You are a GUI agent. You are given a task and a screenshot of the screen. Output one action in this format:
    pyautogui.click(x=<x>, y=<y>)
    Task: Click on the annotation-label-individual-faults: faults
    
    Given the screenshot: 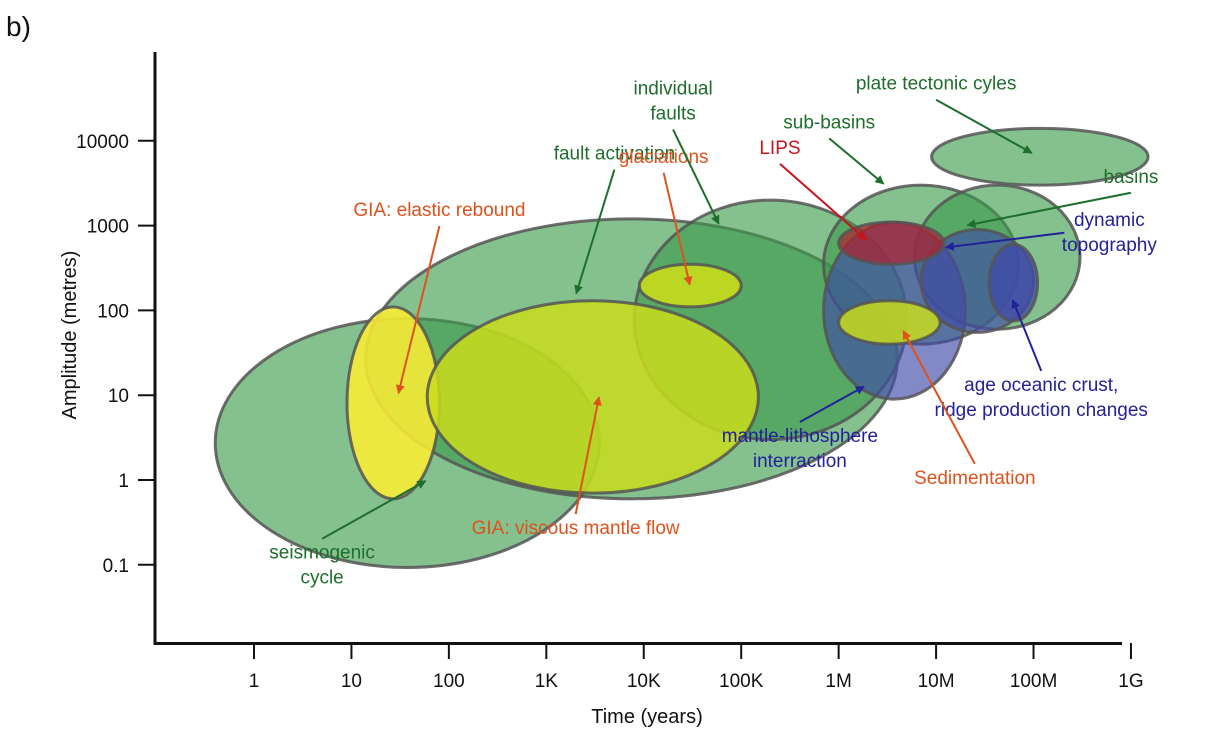 What is the action you would take?
    pyautogui.click(x=672, y=114)
    